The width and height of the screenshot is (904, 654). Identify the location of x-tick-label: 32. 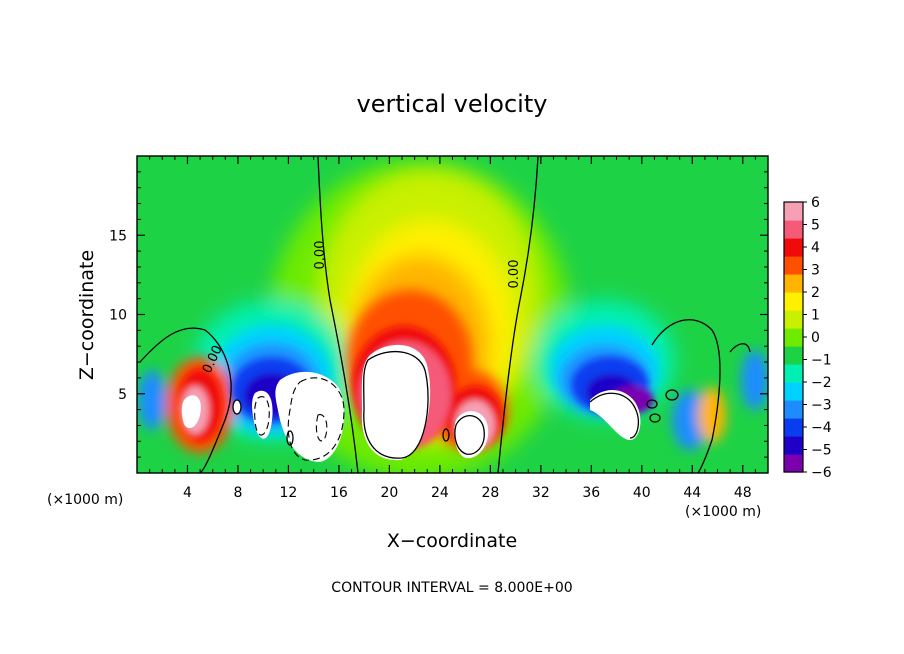
(541, 493).